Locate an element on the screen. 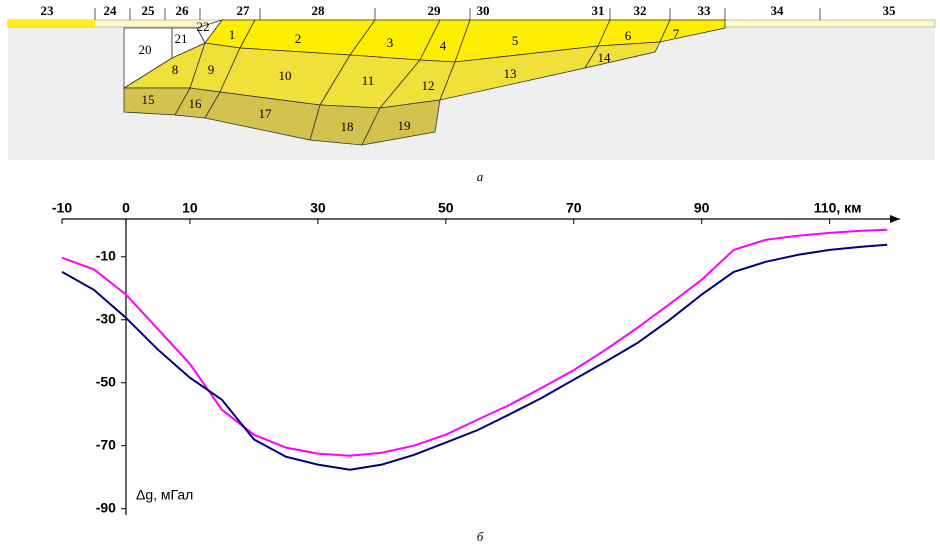 The image size is (940, 549). block-label: 19 is located at coordinates (404, 125).